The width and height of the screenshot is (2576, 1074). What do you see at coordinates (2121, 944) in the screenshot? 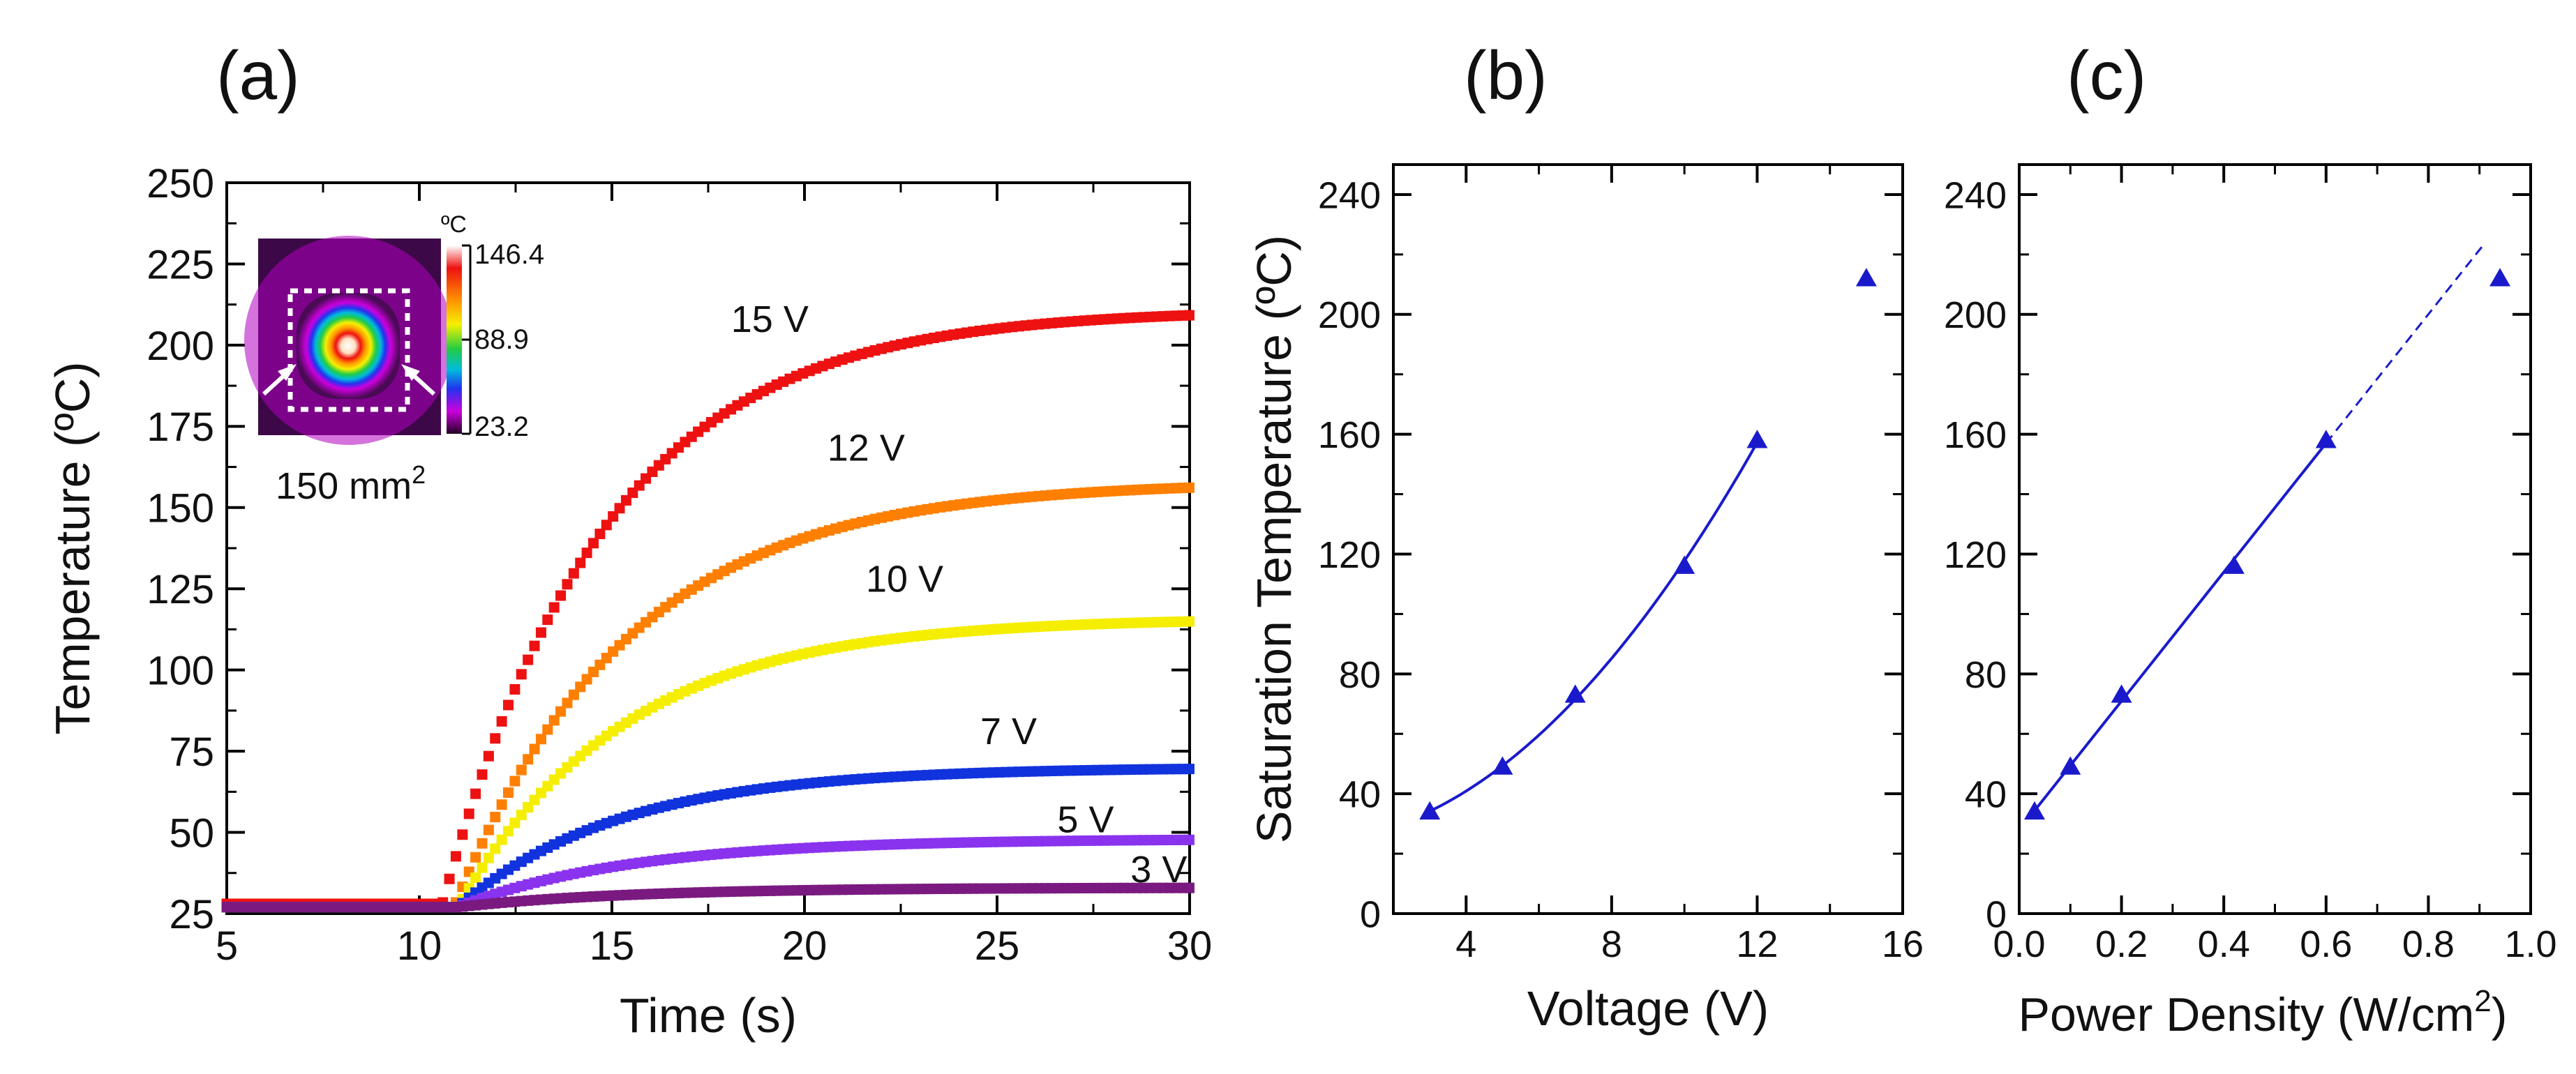
I see `x-tick-label: 0.2` at bounding box center [2121, 944].